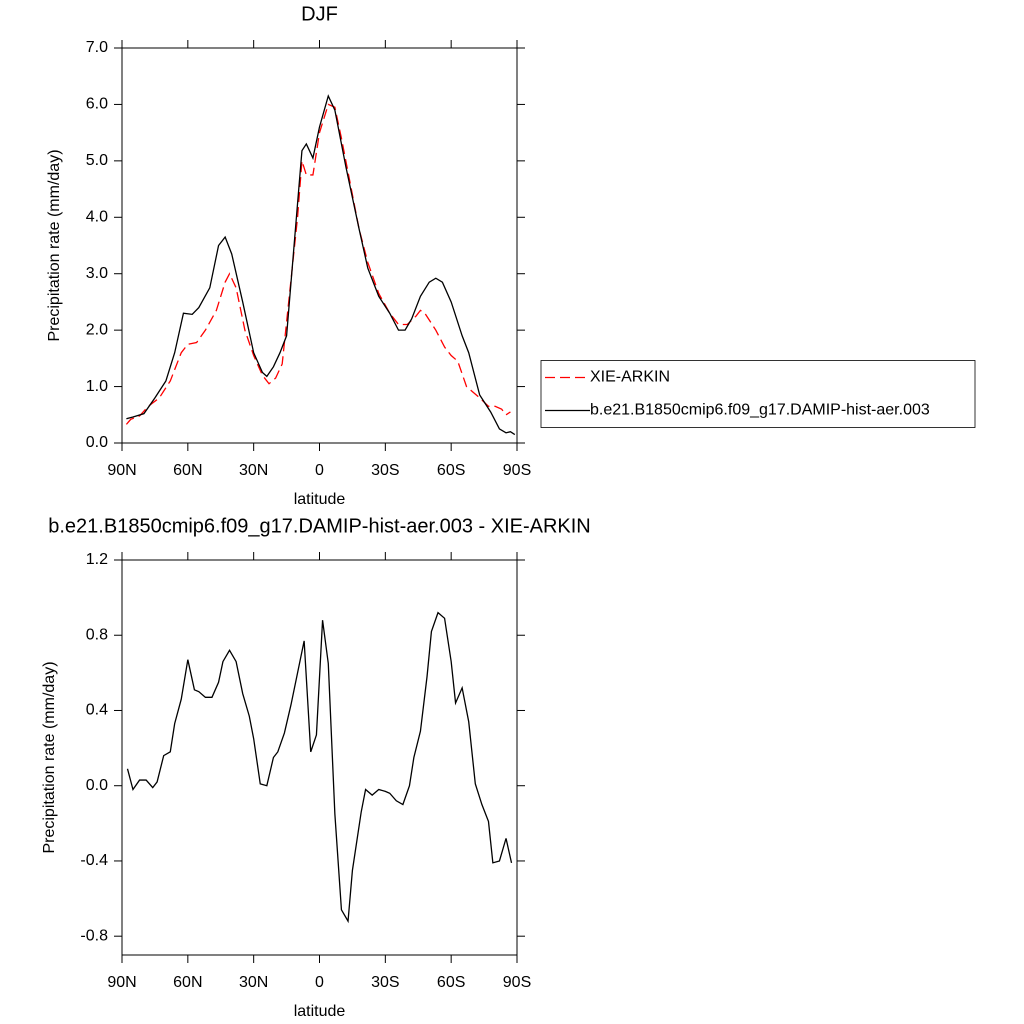  What do you see at coordinates (97, 559) in the screenshot?
I see `y-tick-label: 1.2` at bounding box center [97, 559].